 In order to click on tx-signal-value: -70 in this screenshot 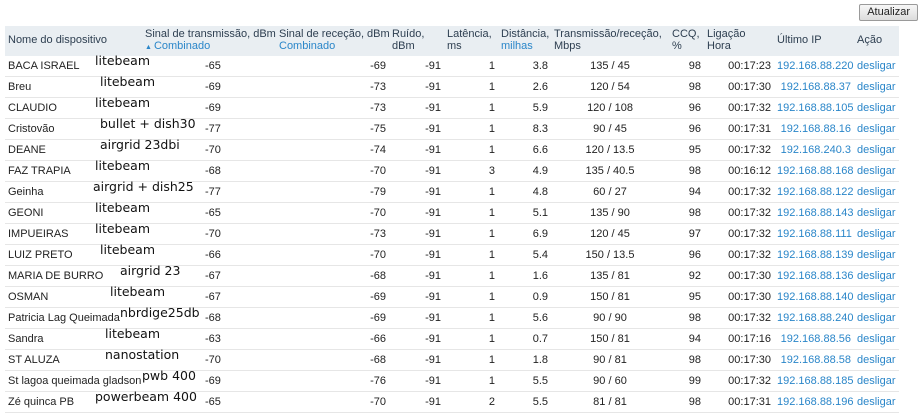, I will do `click(213, 360)`.